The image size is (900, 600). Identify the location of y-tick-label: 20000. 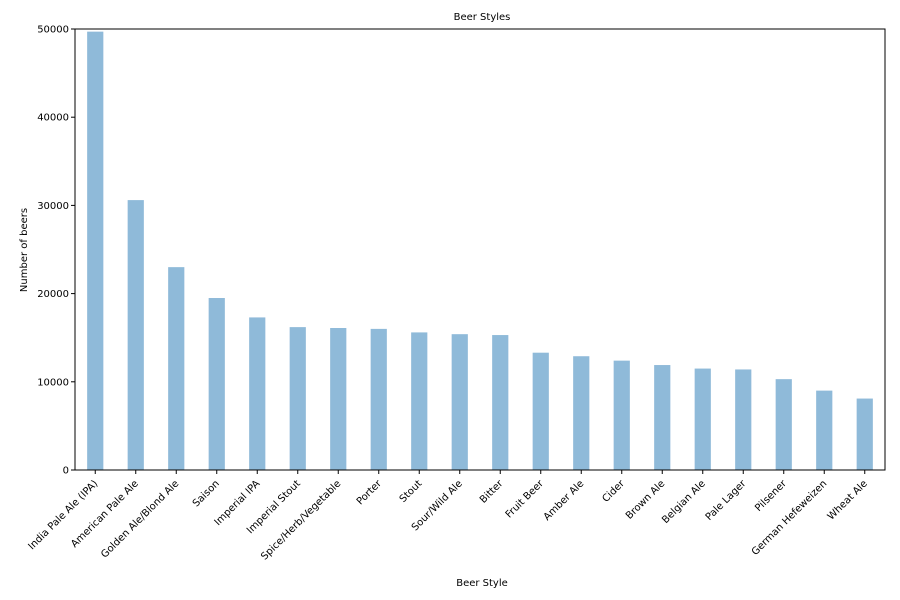
(53, 294).